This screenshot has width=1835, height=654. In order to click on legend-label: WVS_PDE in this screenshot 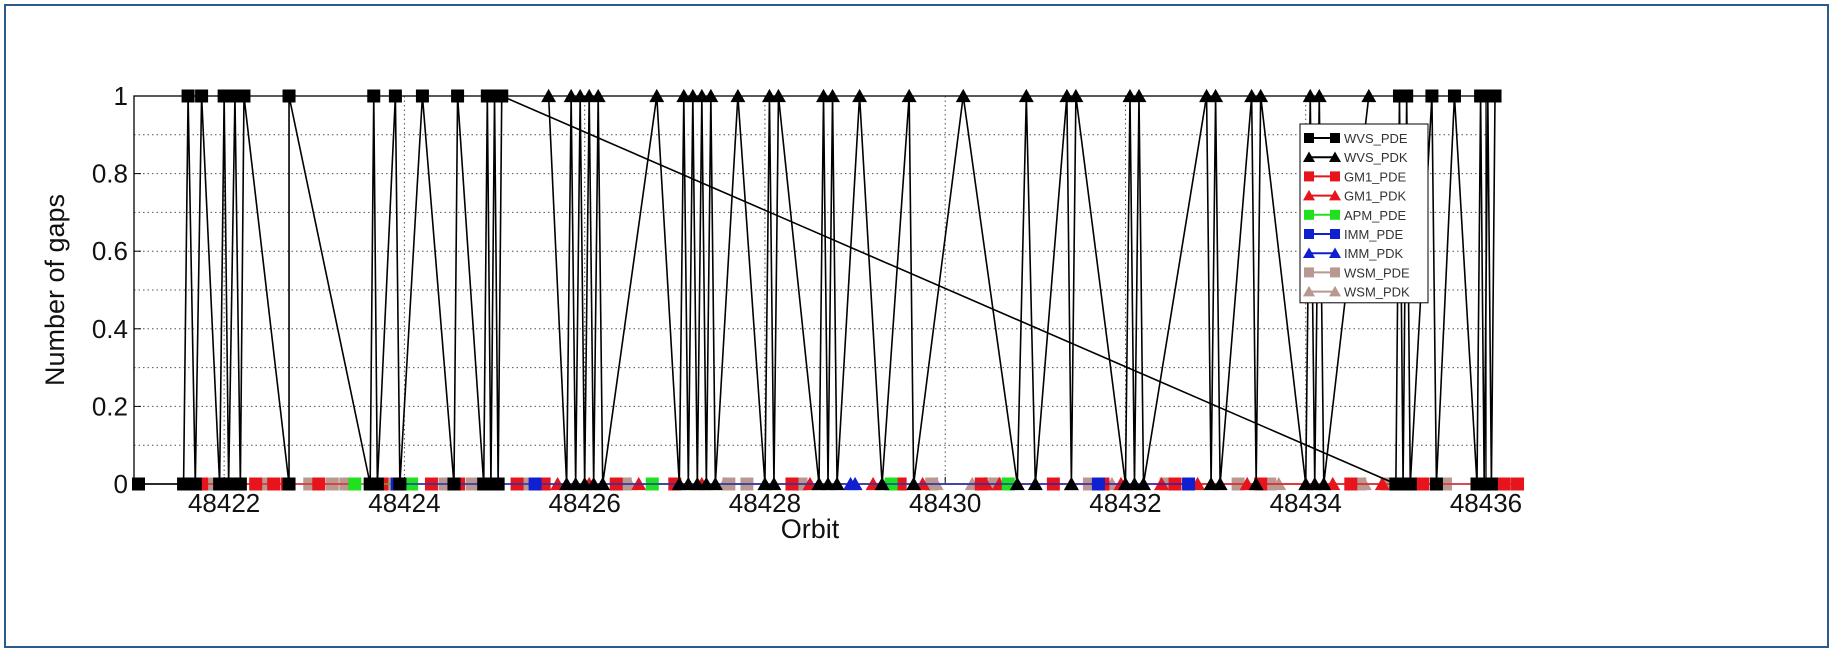, I will do `click(1376, 138)`.